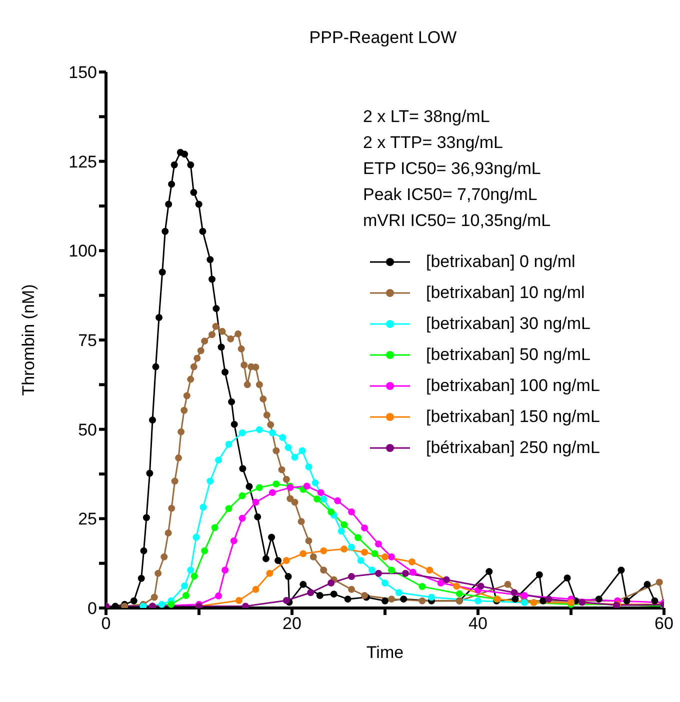  Describe the element at coordinates (508, 354) in the screenshot. I see `legend-label: [betrixaban] 50 ng/mL` at that location.